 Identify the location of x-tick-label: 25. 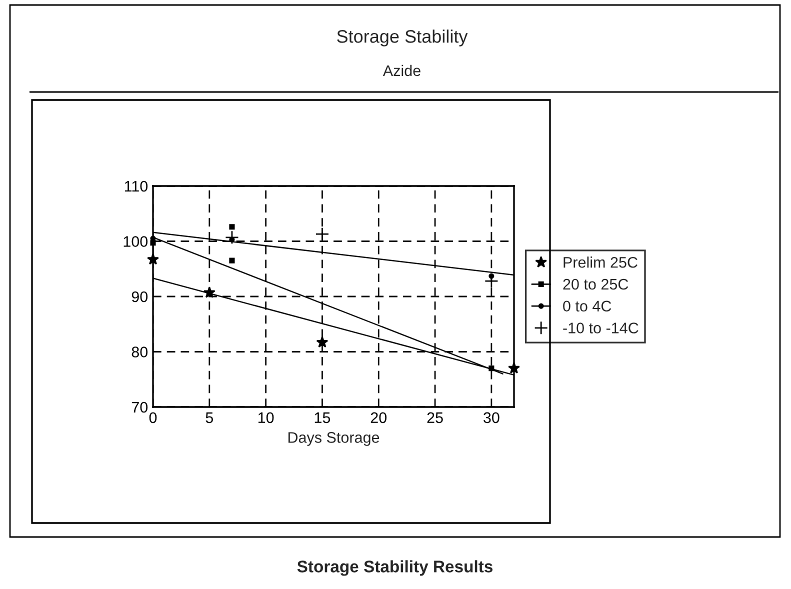
(435, 418).